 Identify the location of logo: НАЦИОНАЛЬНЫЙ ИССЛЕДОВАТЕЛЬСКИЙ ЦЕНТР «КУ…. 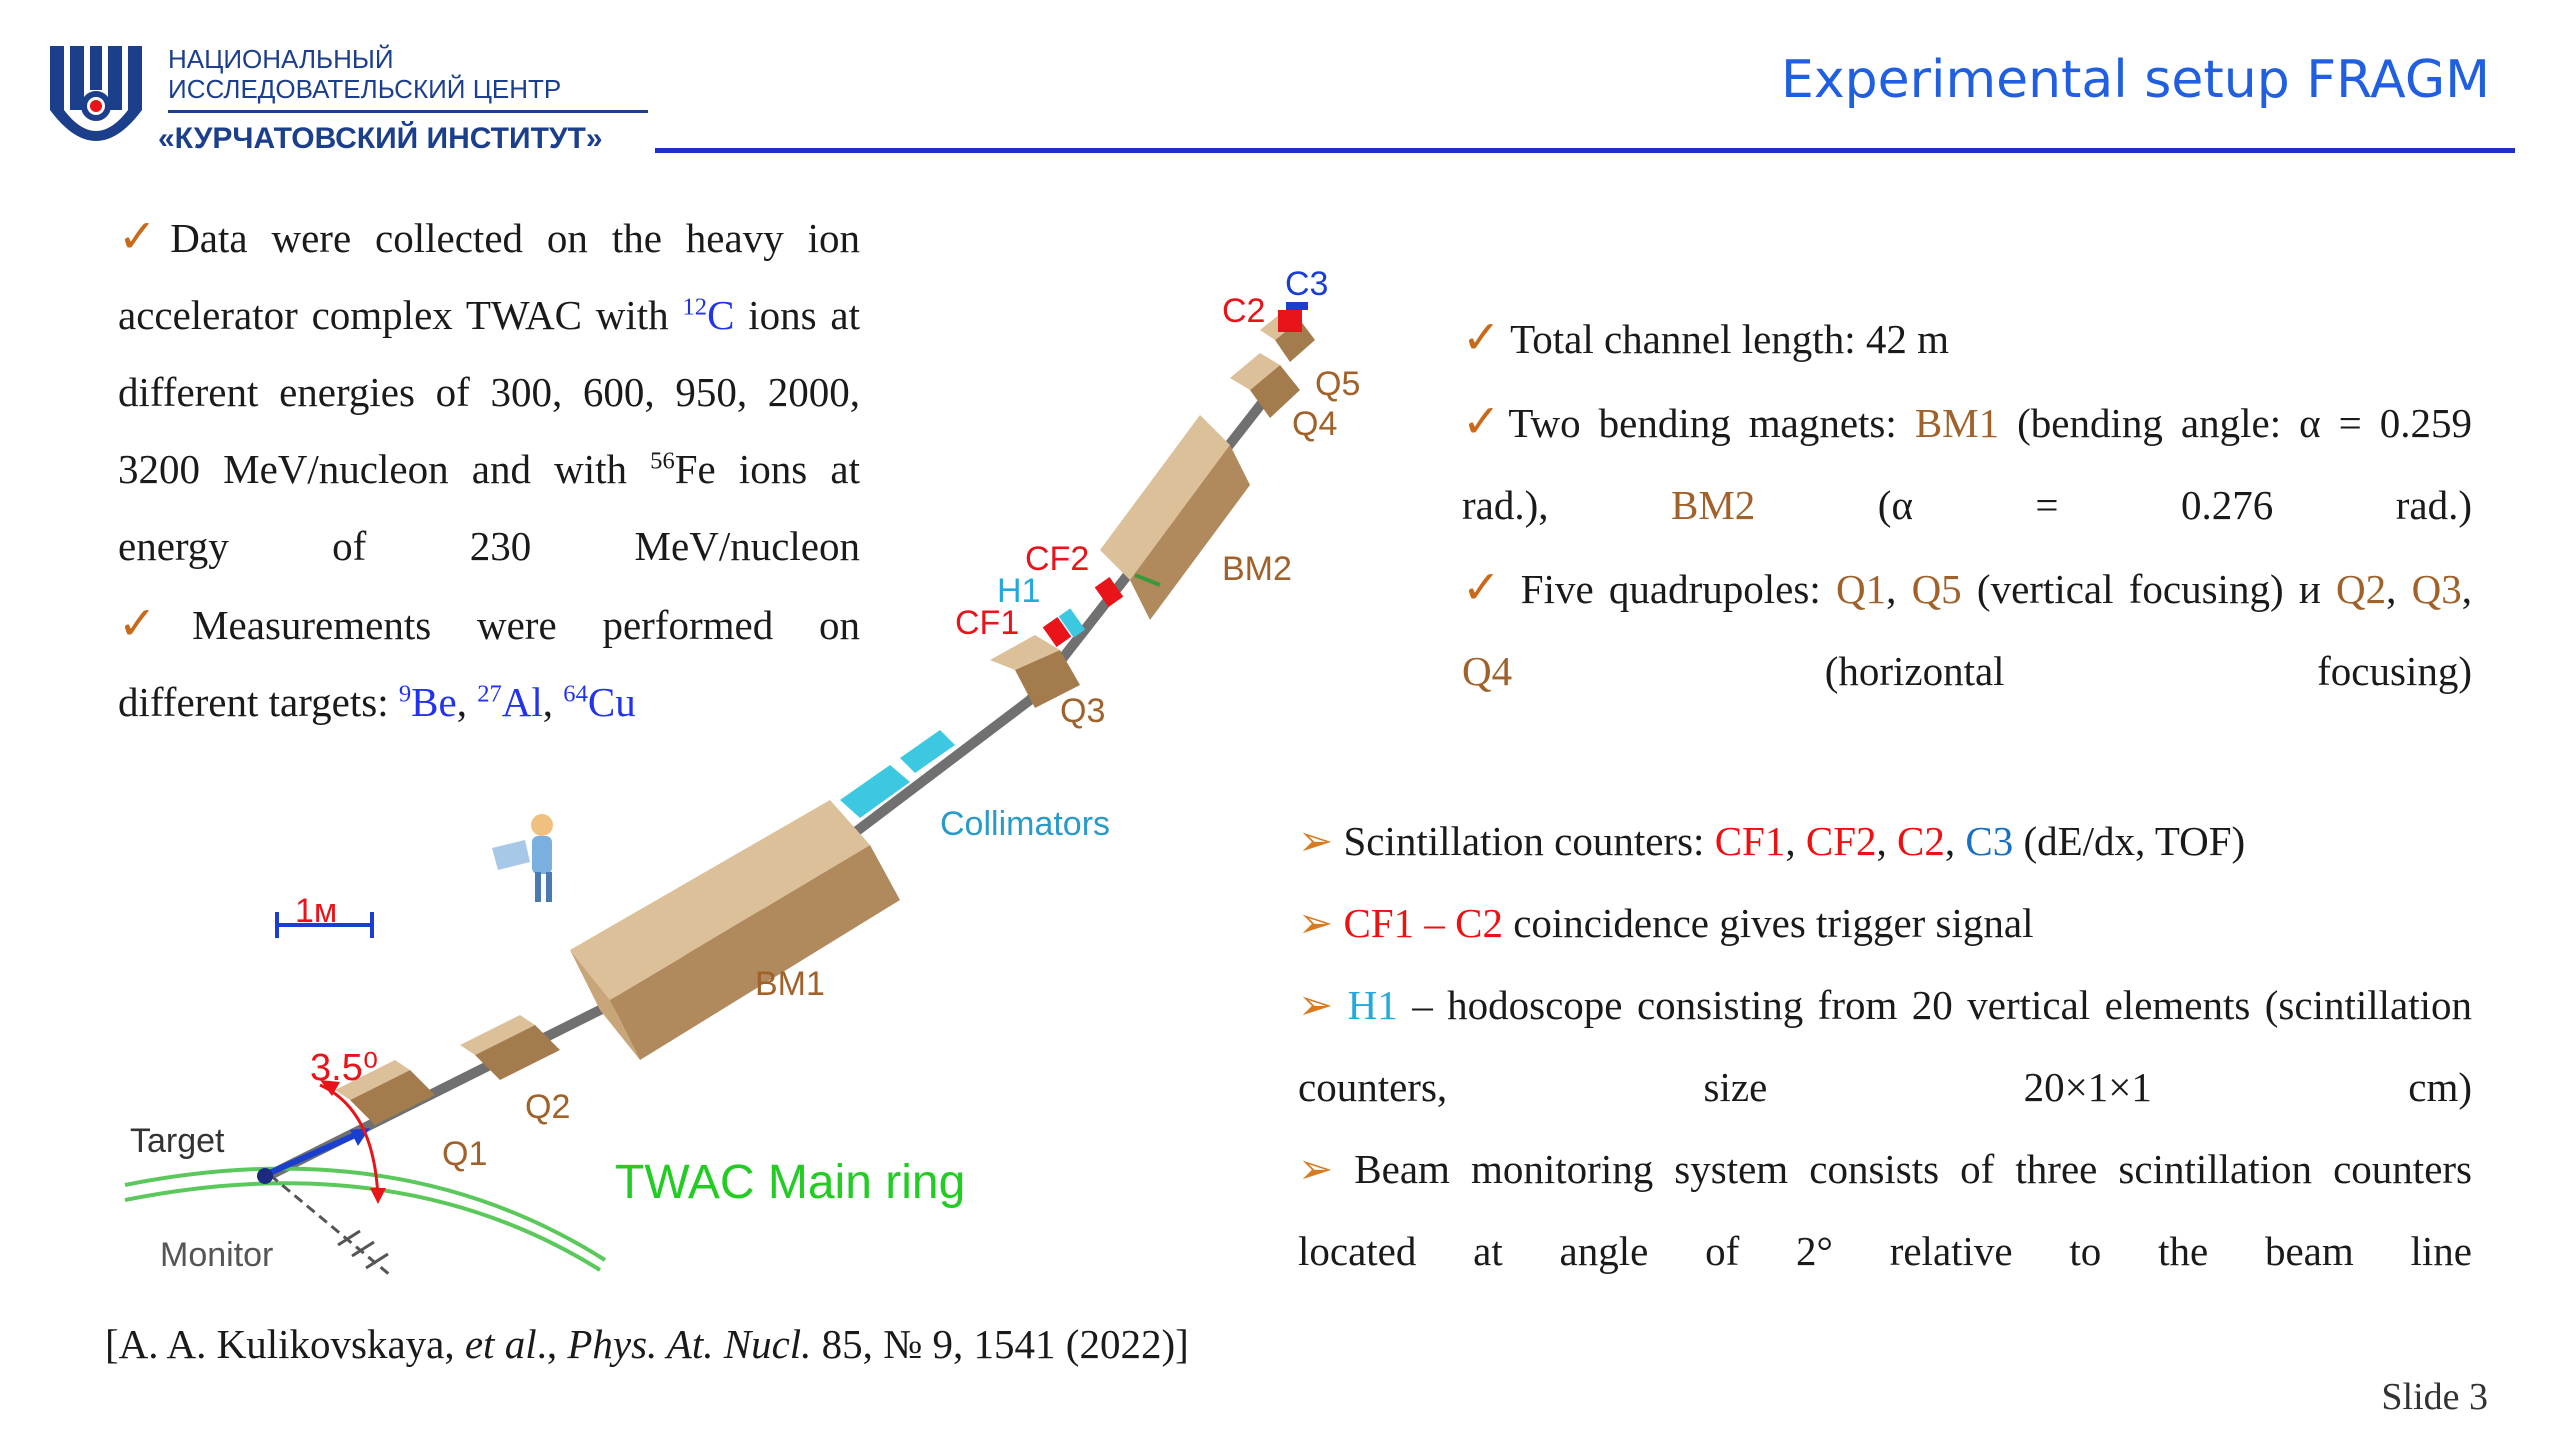
(348, 102).